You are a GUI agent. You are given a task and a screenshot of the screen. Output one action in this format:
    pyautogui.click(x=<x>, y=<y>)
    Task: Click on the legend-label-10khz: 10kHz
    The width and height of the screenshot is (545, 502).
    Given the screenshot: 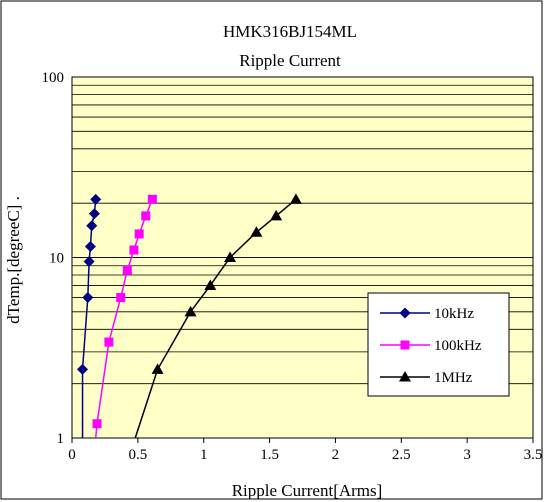 What is the action you would take?
    pyautogui.click(x=454, y=314)
    